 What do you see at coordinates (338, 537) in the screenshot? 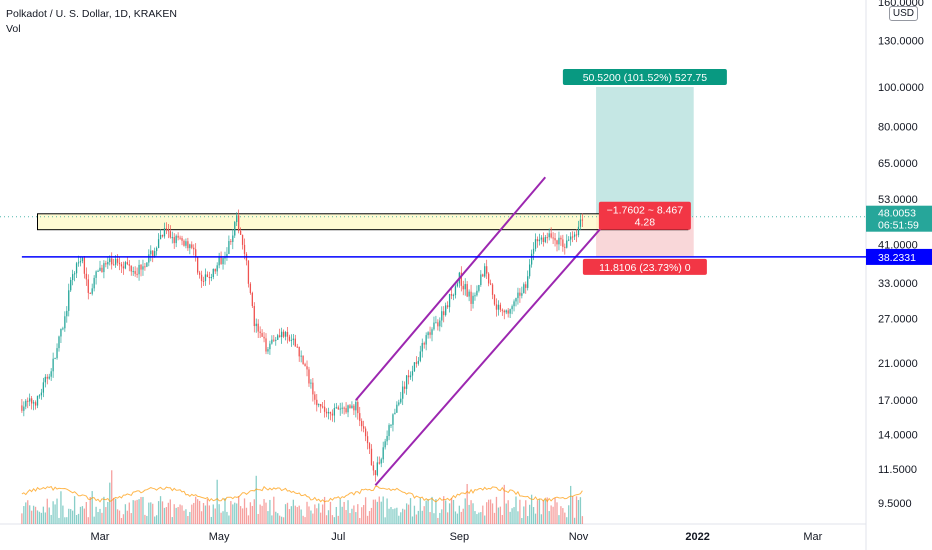
I see `time-axis-tick-label: Jul` at bounding box center [338, 537].